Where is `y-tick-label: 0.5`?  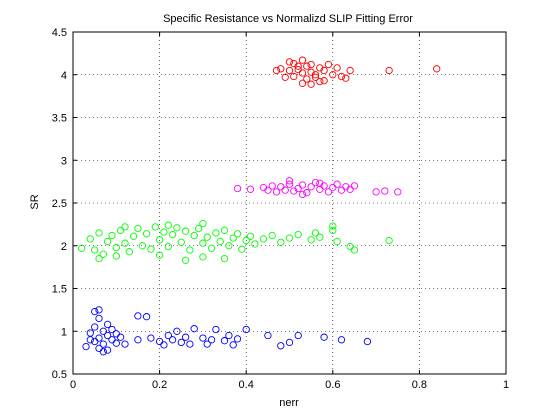 y-tick-label: 0.5 is located at coordinates (59, 375).